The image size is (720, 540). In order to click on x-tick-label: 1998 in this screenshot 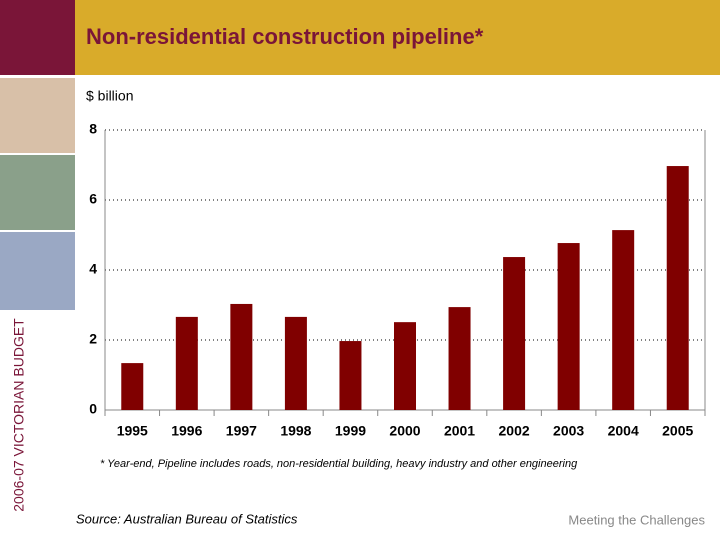, I will do `click(295, 431)`.